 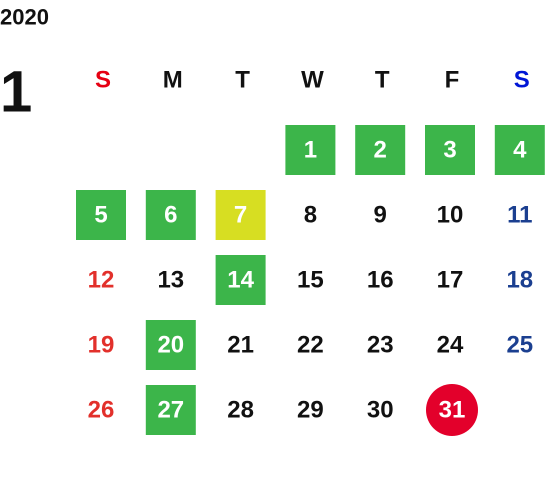 What do you see at coordinates (170, 280) in the screenshot?
I see `day-number: 13` at bounding box center [170, 280].